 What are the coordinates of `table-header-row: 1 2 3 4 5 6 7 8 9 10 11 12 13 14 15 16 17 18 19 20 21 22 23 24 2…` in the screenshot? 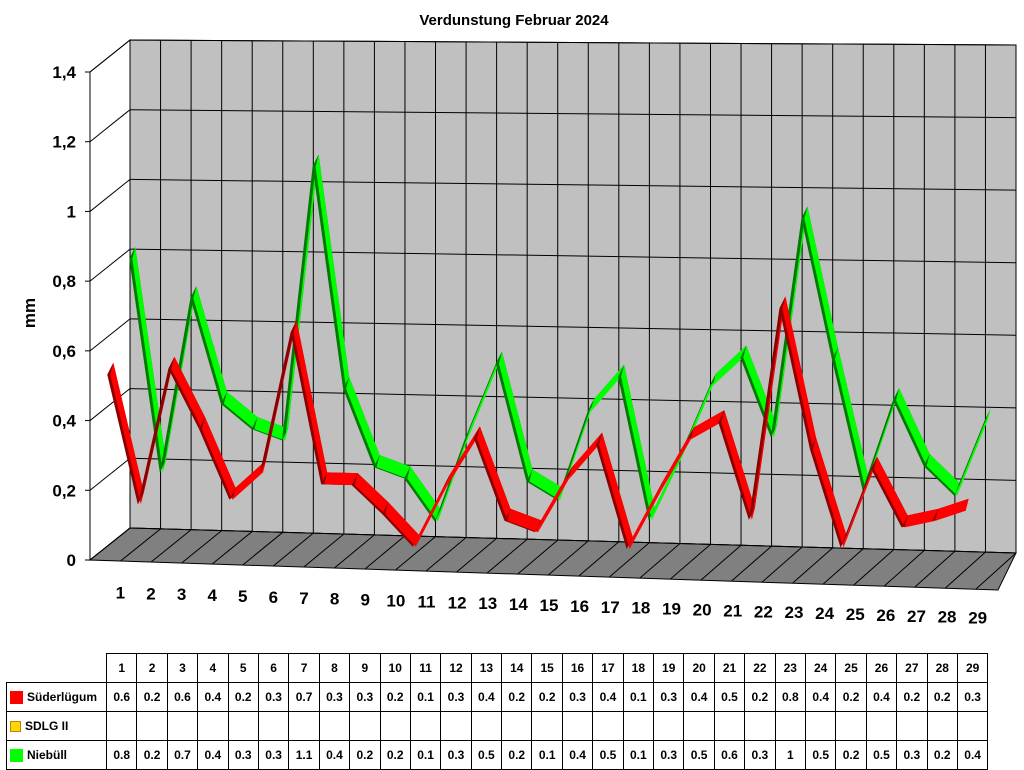 It's located at (498, 668).